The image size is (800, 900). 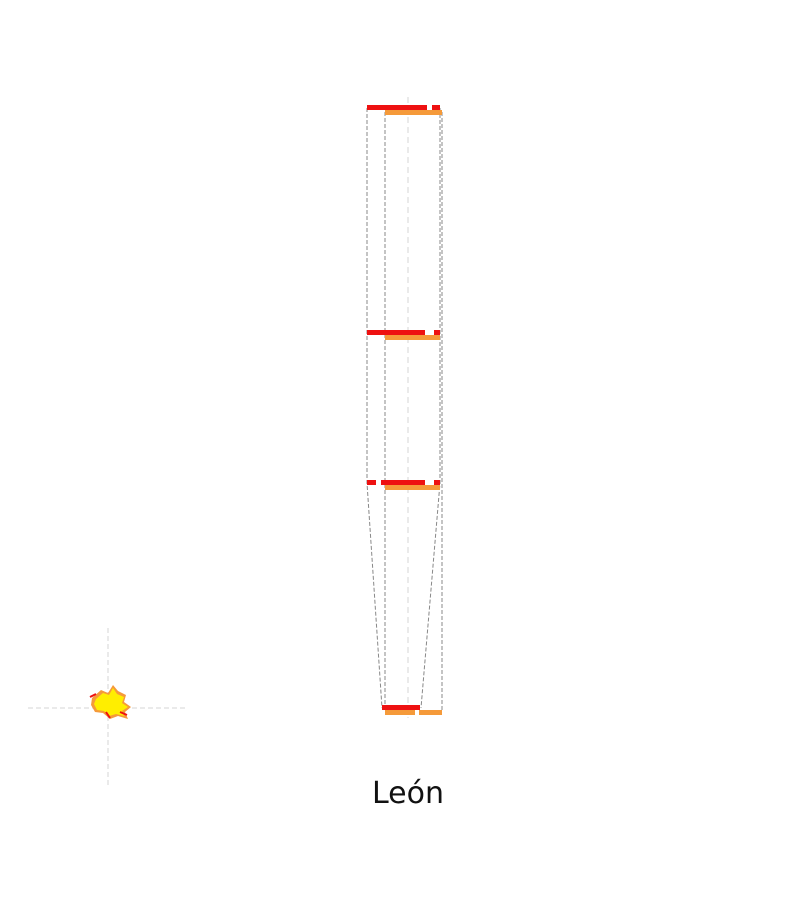 I want to click on bar-orange-level-4-b, so click(x=430, y=712).